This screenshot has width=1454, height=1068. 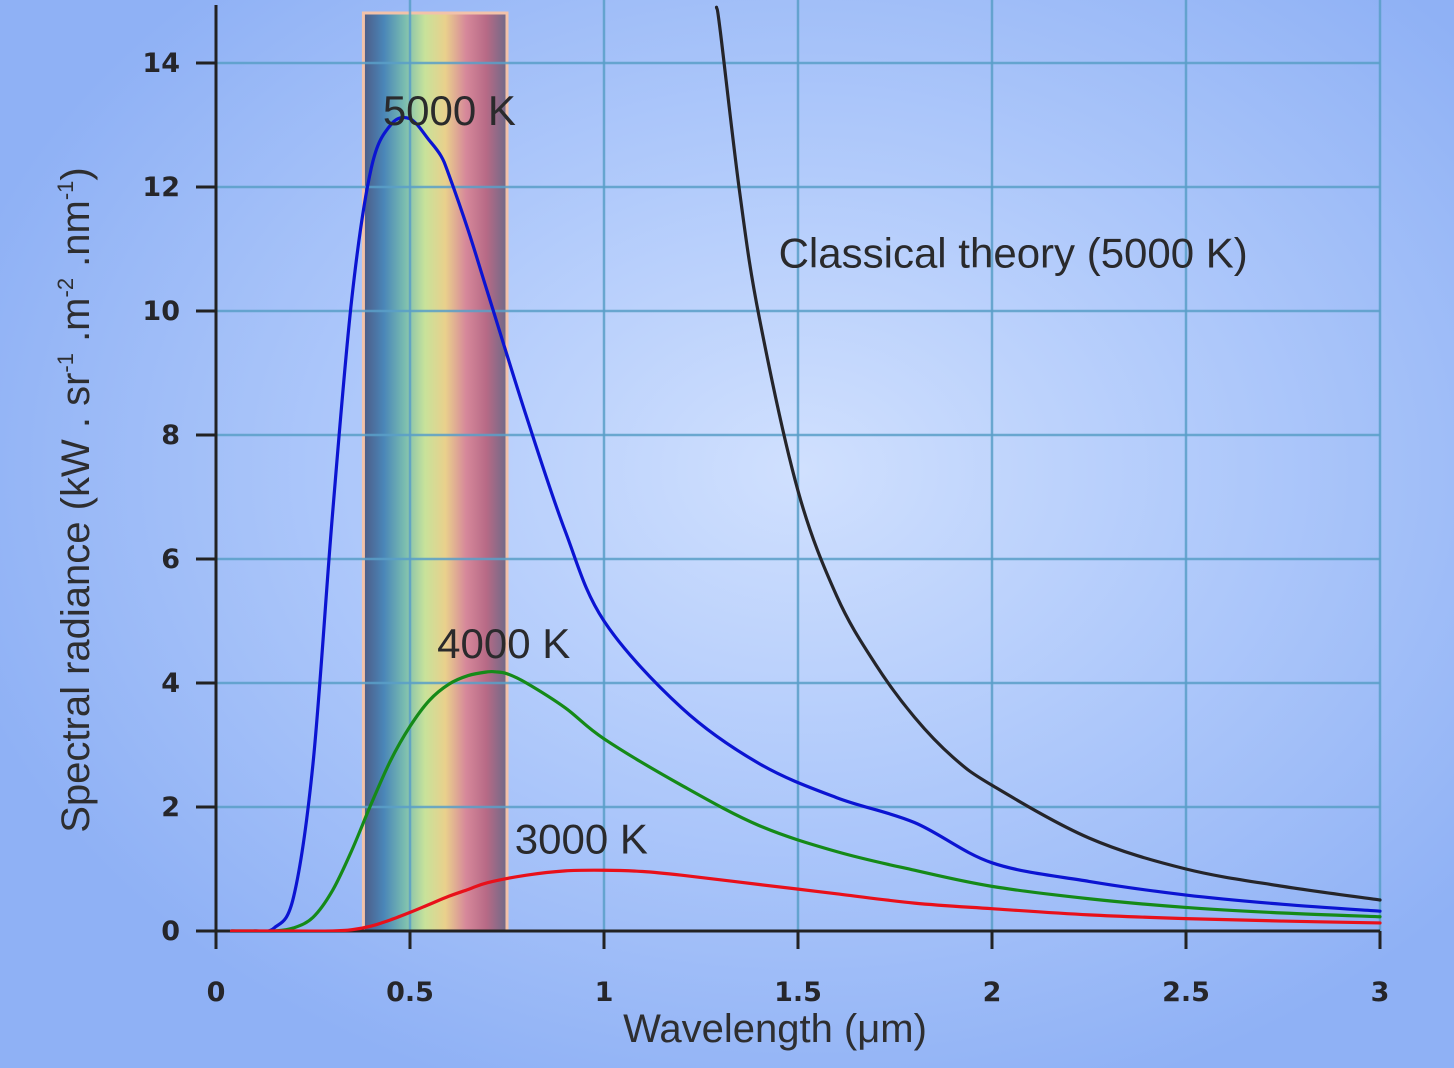 I want to click on x-tick-label: 0, so click(x=216, y=992).